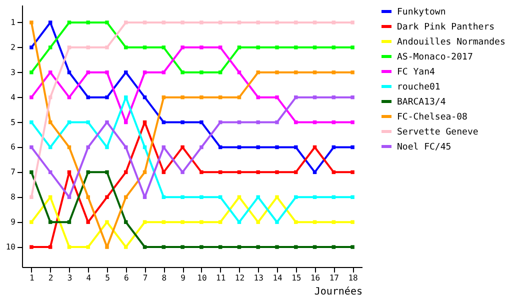 The image size is (530, 300). What do you see at coordinates (451, 43) in the screenshot?
I see `legend-label: Andouilles Normandes` at bounding box center [451, 43].